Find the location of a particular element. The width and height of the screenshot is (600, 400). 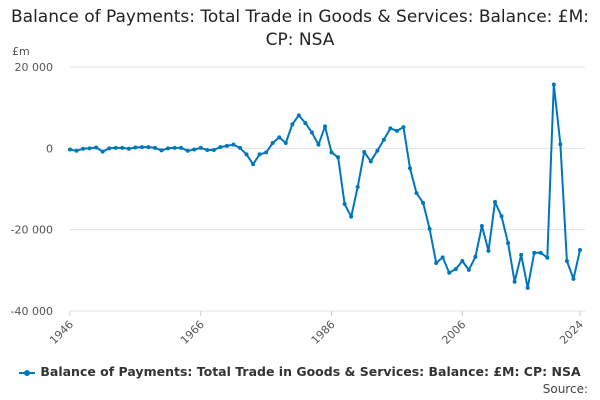

y-tick-label: 20 000 is located at coordinates (34, 67).